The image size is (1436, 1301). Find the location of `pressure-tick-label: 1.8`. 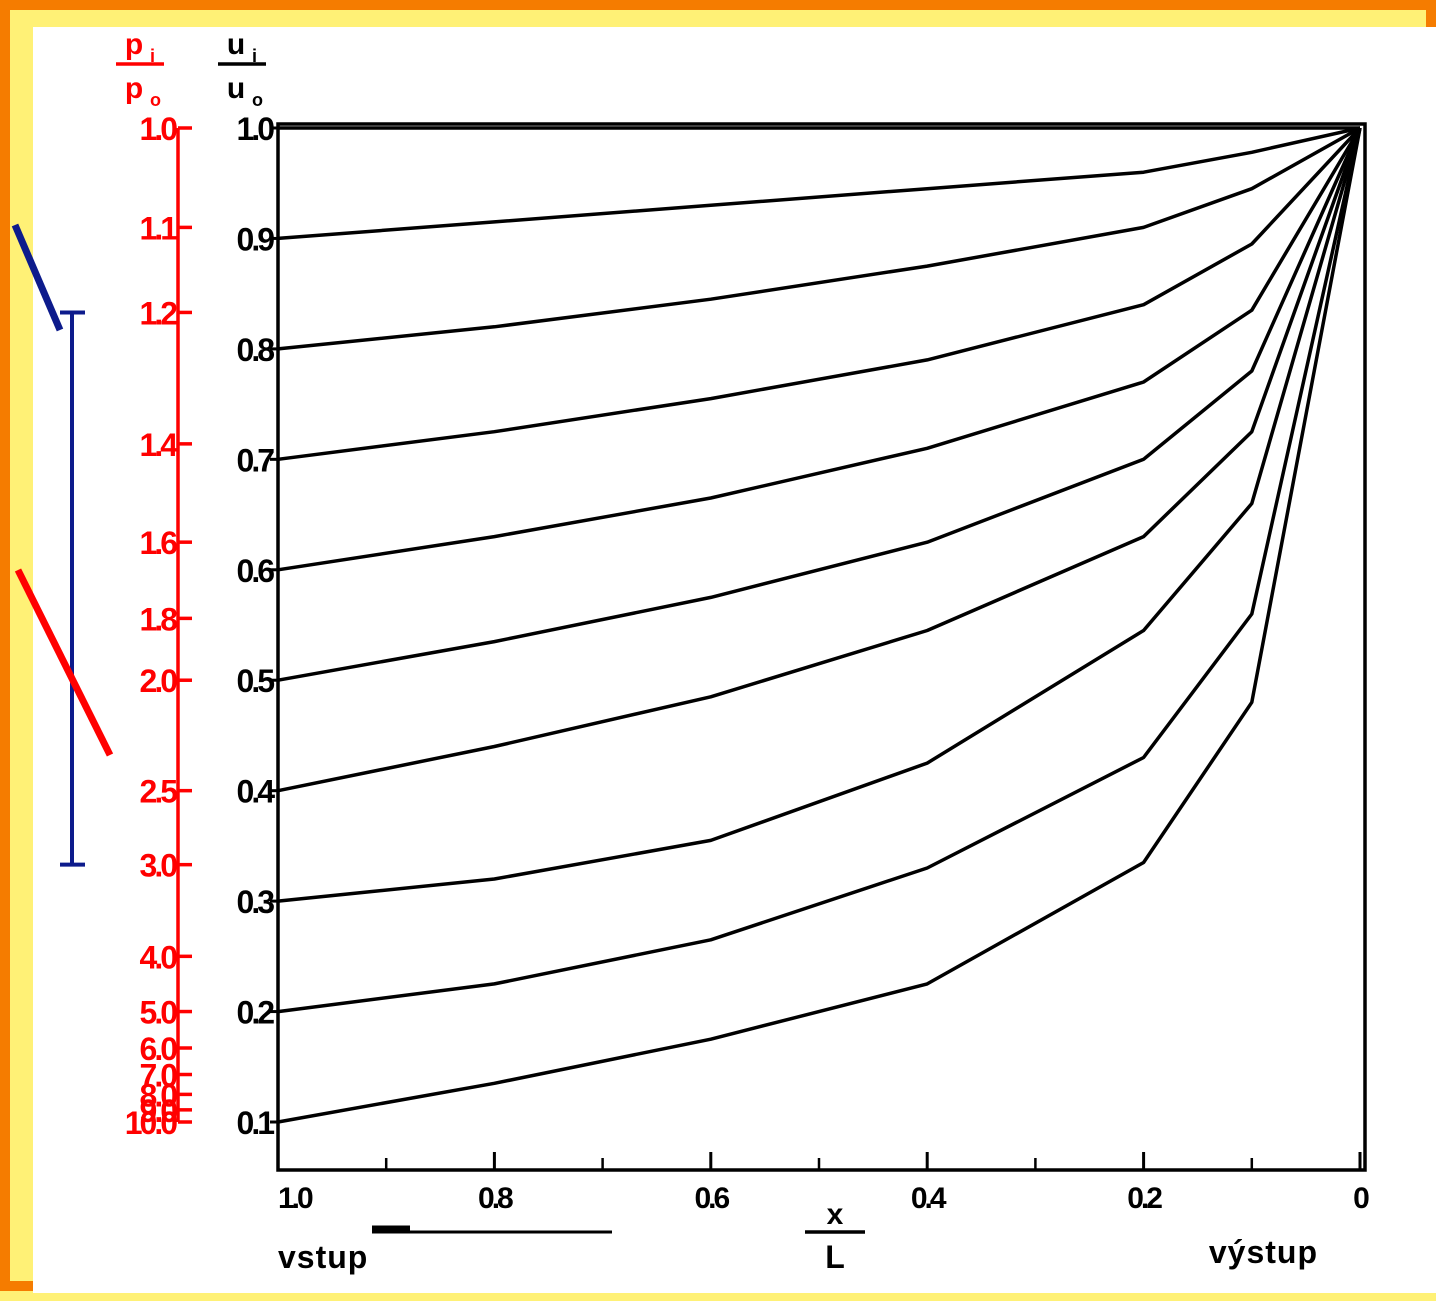

pressure-tick-label: 1.8 is located at coordinates (159, 619).